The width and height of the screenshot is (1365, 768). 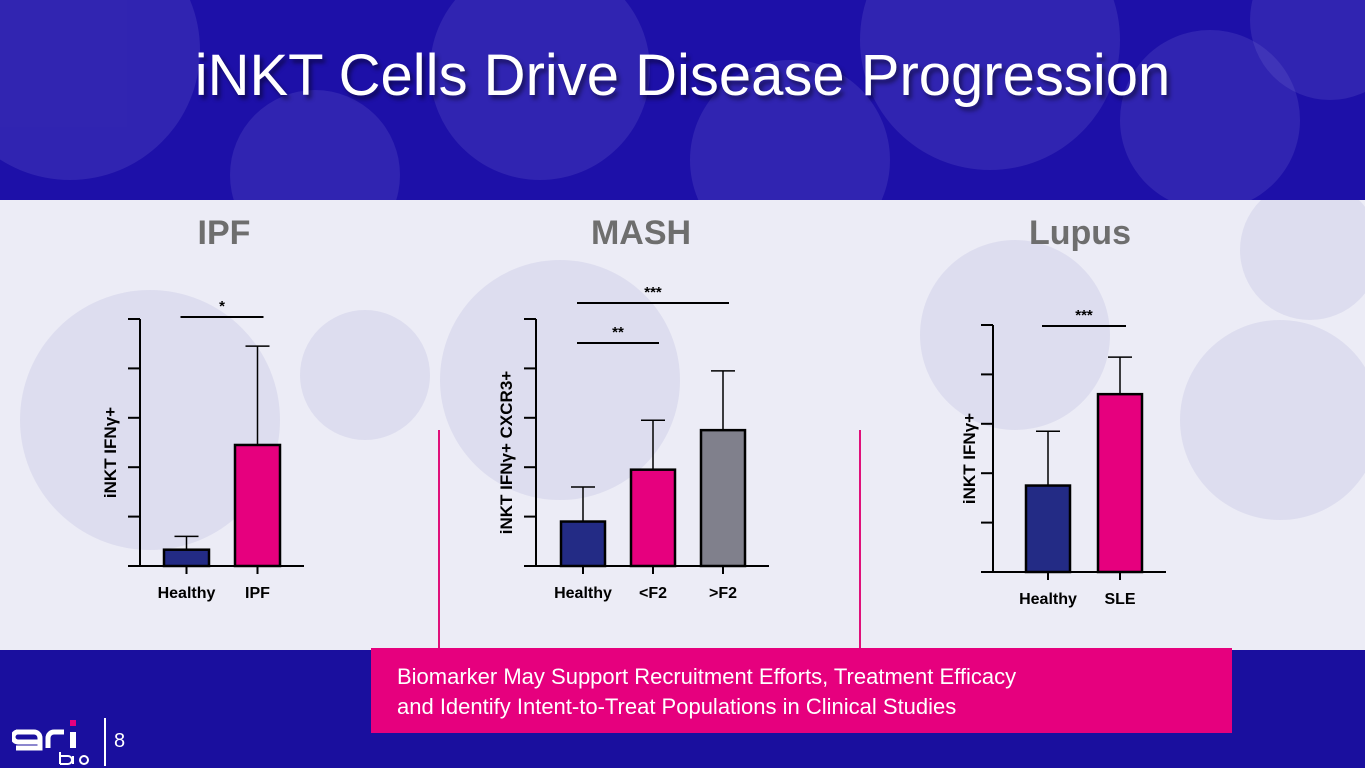 I want to click on bar-ipf, so click(x=257, y=505).